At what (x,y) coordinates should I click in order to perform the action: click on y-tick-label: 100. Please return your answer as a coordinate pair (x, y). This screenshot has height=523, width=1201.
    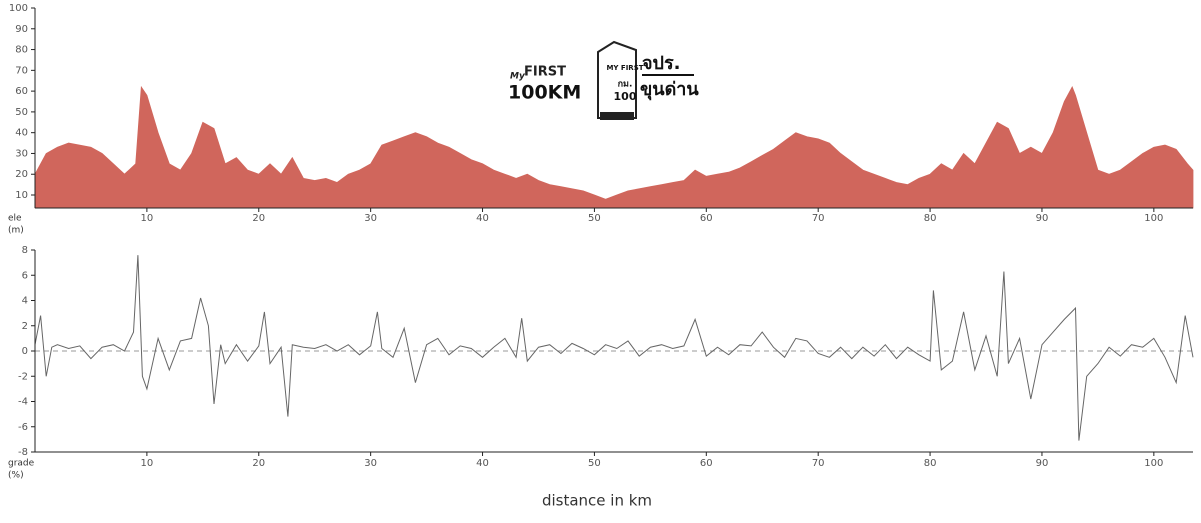
    Looking at the image, I should click on (18, 8).